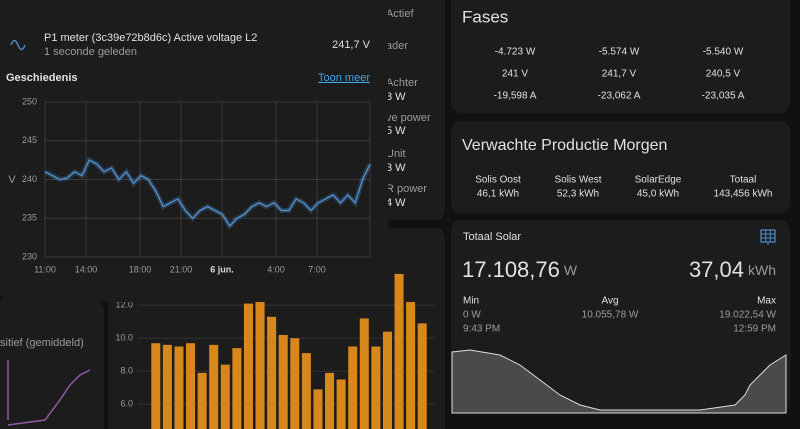 The image size is (800, 429). What do you see at coordinates (619, 74) in the screenshot?
I see `phase-value: 241,7 V` at bounding box center [619, 74].